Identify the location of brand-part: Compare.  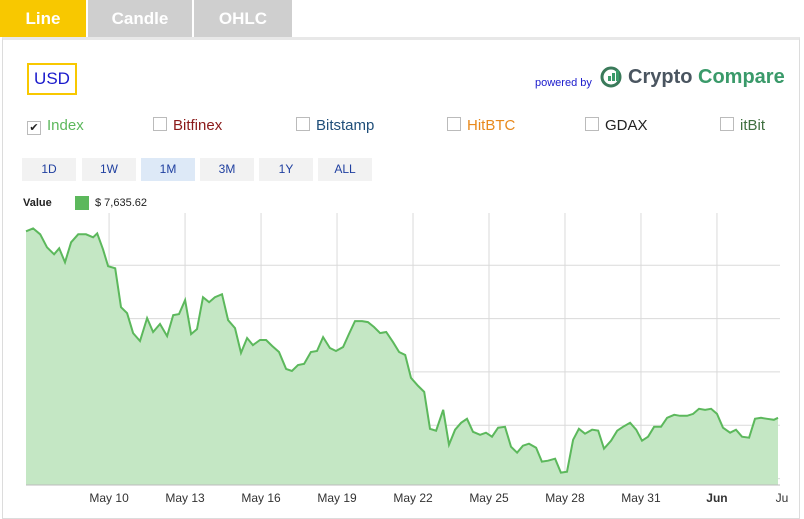
(741, 77).